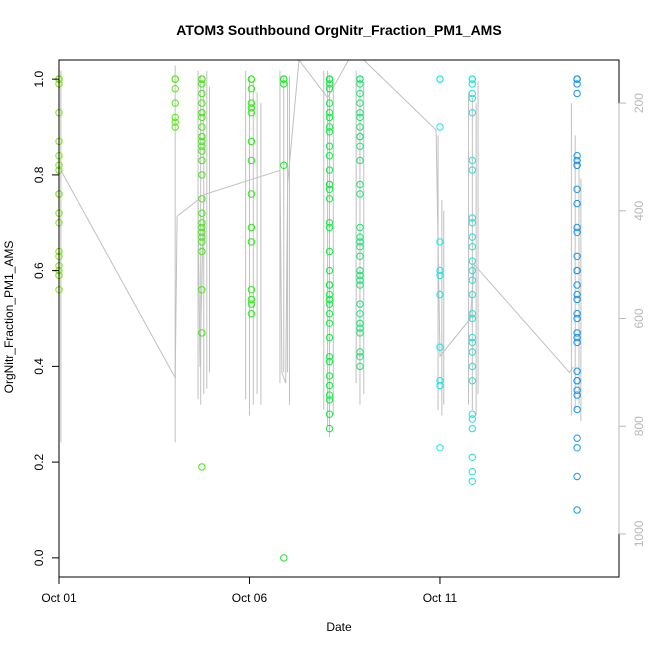  Describe the element at coordinates (39, 557) in the screenshot. I see `y-tick-label: 0.0` at that location.